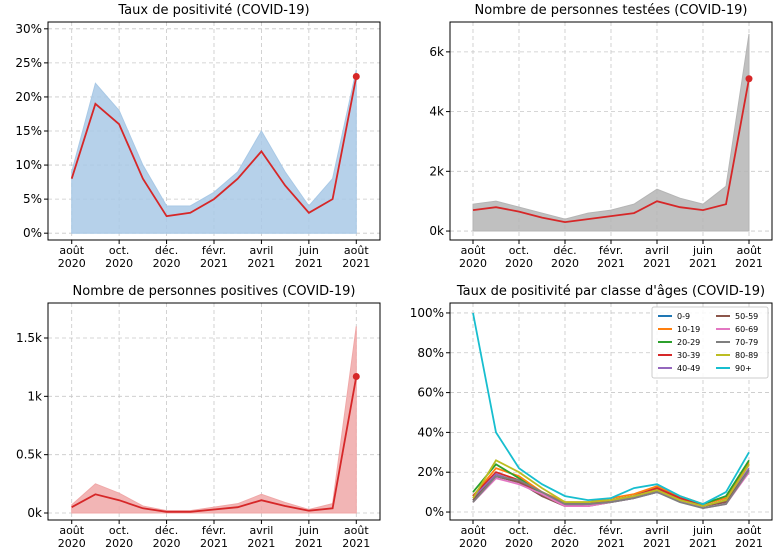 This screenshot has height=554, width=775. I want to click on y-tick-label: 1.5k, so click(29, 338).